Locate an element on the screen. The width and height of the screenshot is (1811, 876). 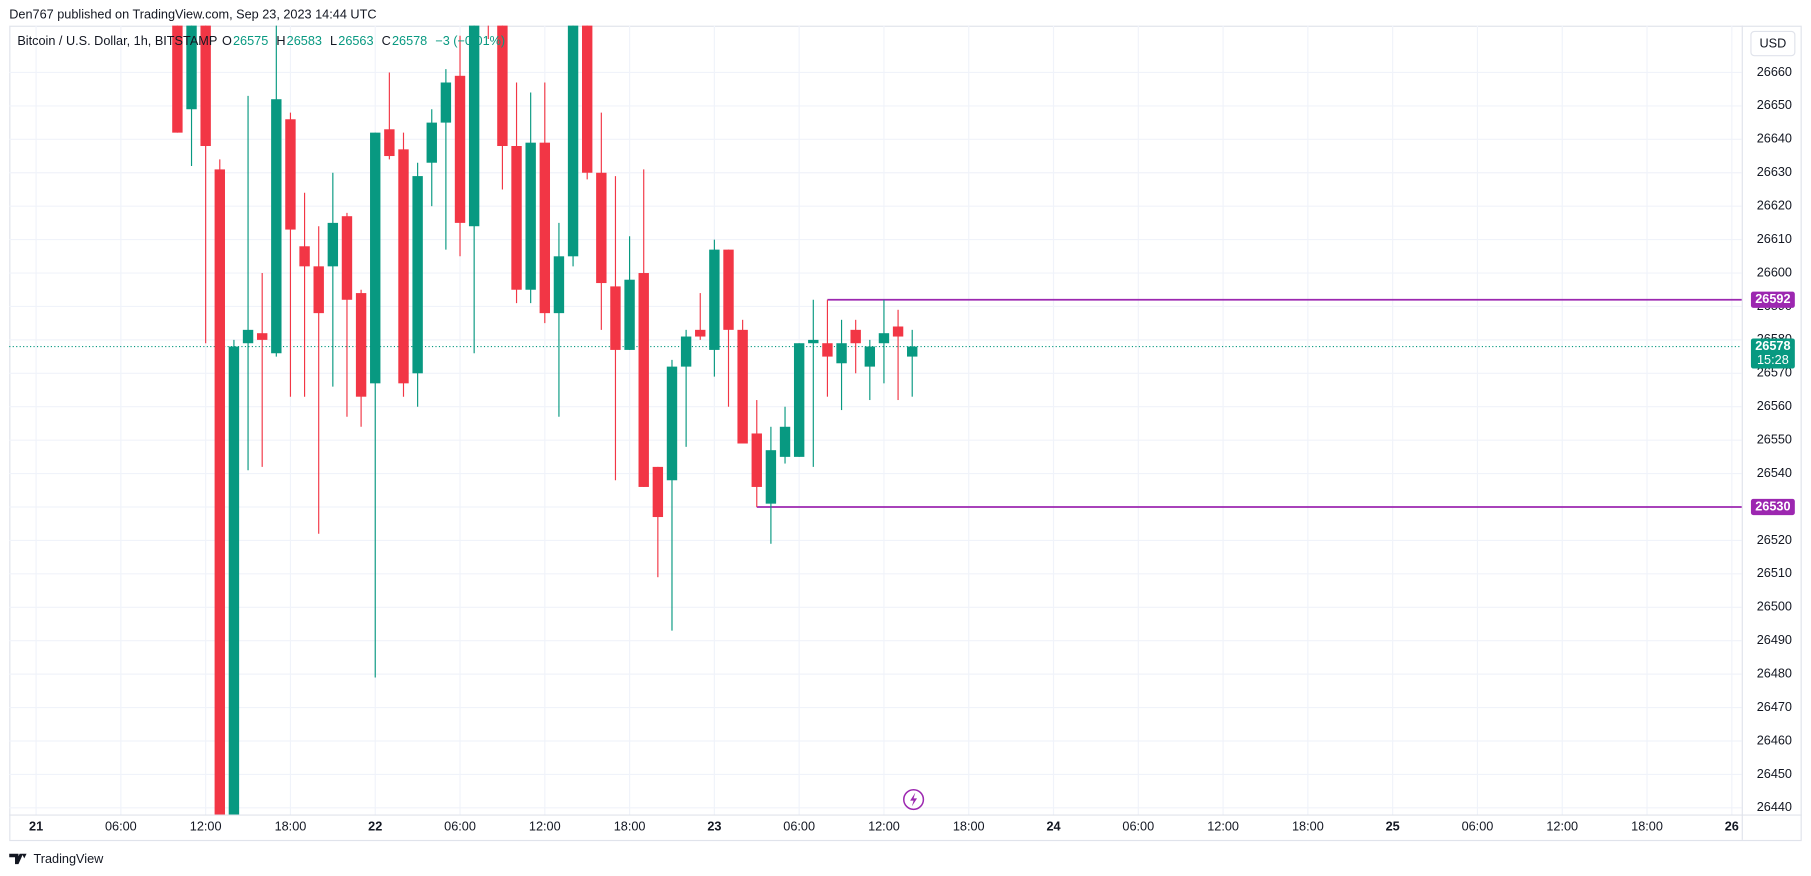
x-tick-label: 26 is located at coordinates (1732, 827).